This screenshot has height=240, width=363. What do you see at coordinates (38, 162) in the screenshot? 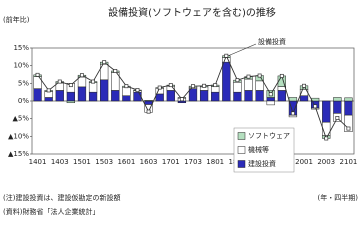
I see `x-tick-label: 1401` at bounding box center [38, 162].